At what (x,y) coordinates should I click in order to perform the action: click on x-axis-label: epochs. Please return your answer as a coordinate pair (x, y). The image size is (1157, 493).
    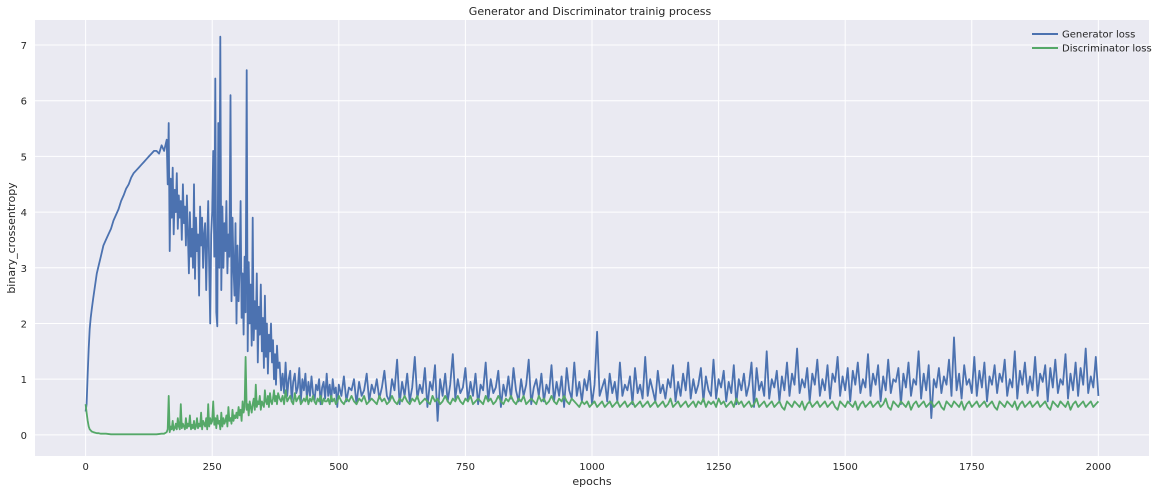
    Looking at the image, I should click on (591, 481).